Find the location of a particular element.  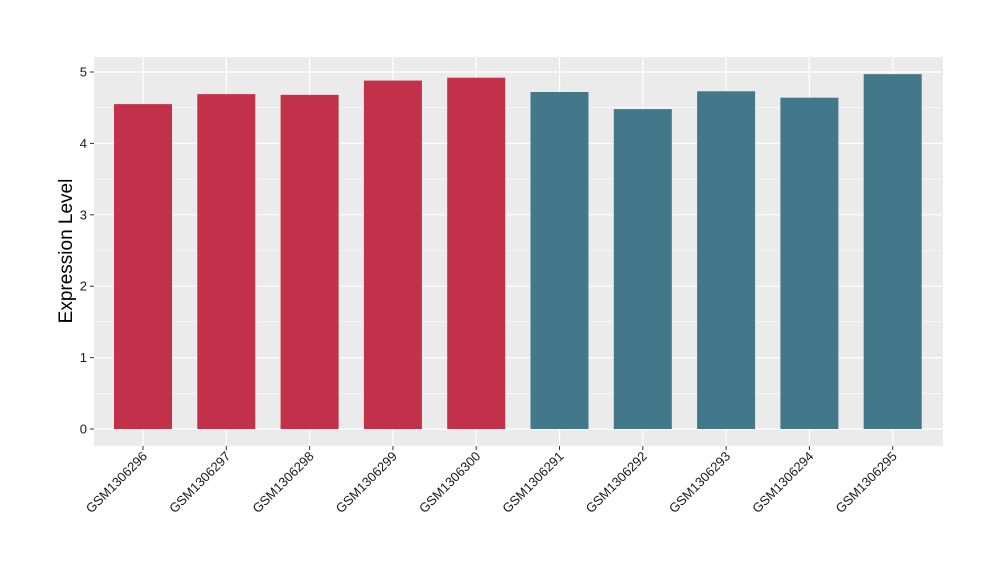

x-tick-label: GSM1306293 is located at coordinates (699, 482).